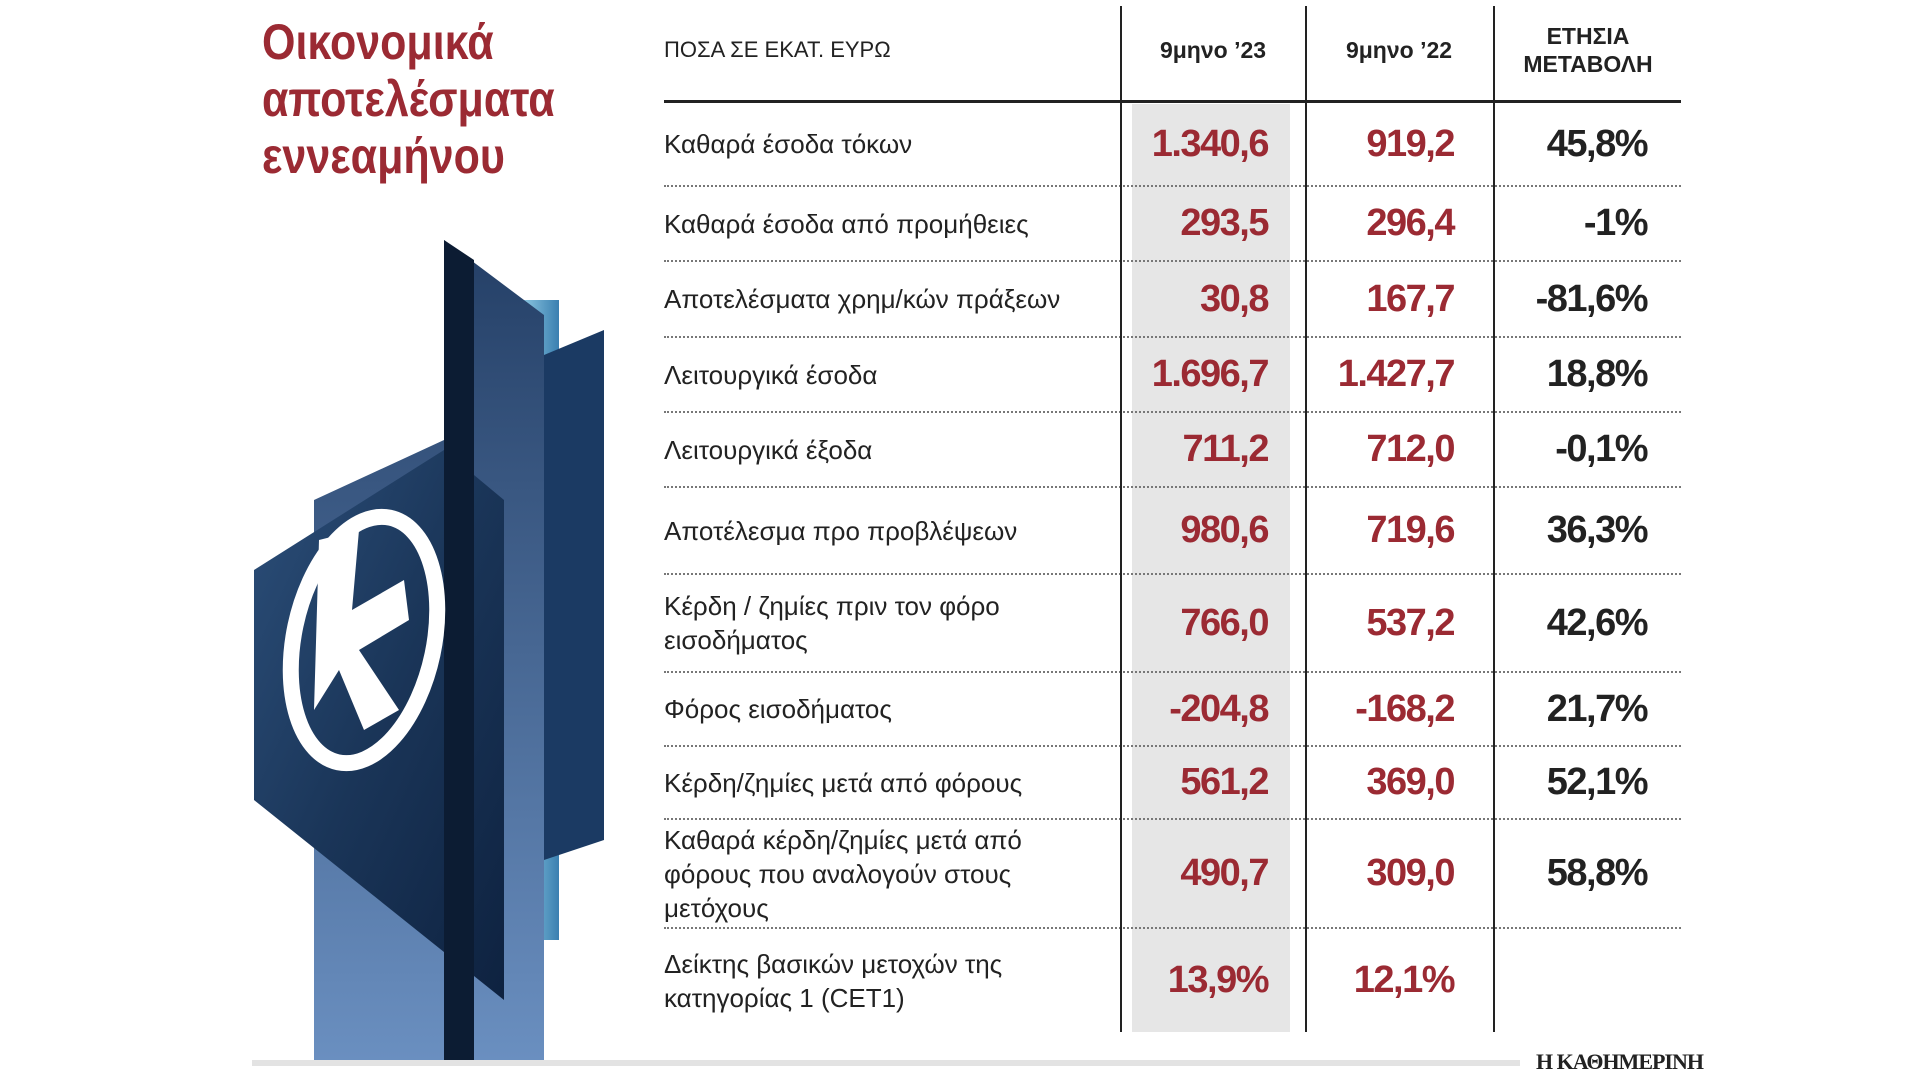 Image resolution: width=1920 pixels, height=1080 pixels. I want to click on value-text: 711,2, so click(1226, 449).